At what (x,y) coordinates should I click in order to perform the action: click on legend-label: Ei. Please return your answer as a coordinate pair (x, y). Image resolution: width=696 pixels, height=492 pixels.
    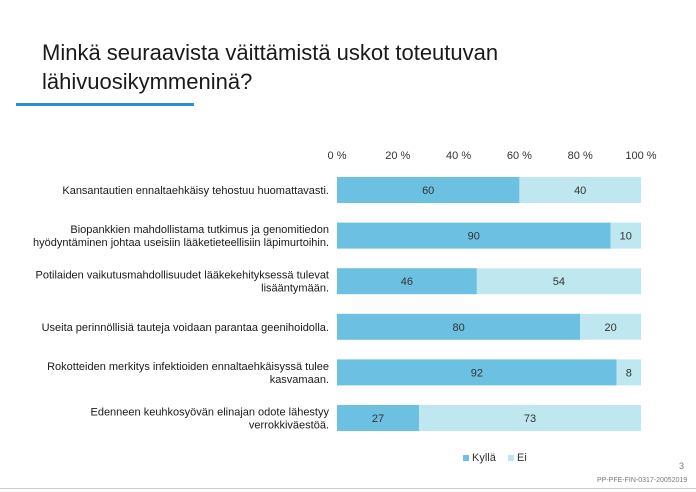
    Looking at the image, I should click on (522, 458).